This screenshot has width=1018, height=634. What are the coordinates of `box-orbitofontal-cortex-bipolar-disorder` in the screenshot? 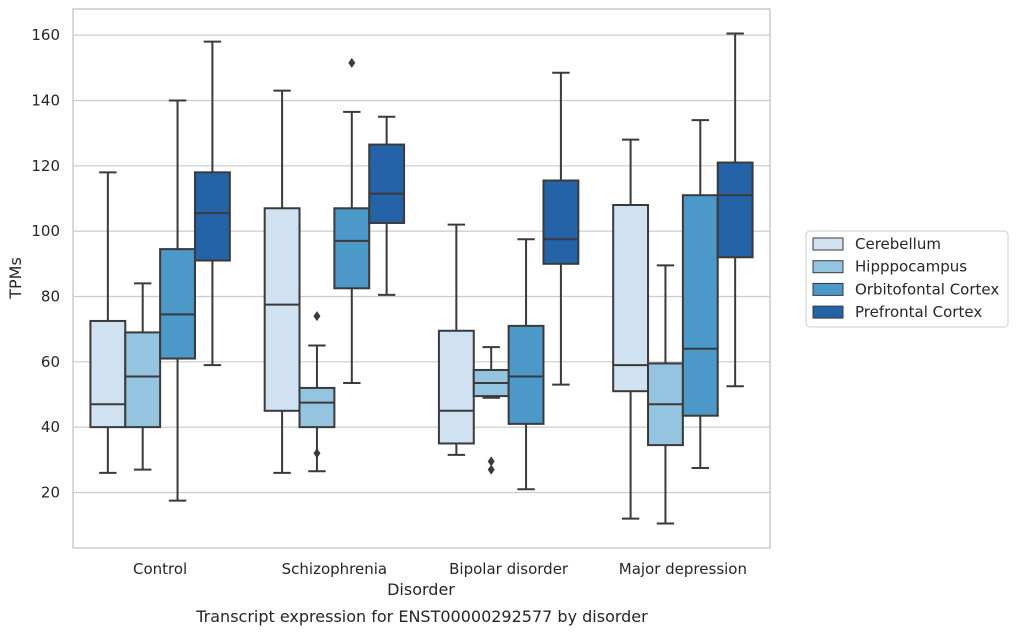 It's located at (526, 364).